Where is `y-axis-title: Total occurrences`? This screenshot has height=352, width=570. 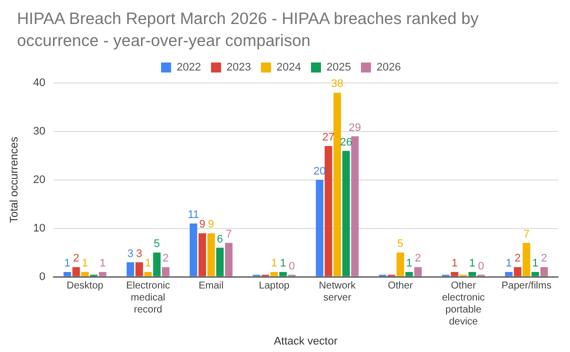 y-axis-title: Total occurrences is located at coordinates (14, 180).